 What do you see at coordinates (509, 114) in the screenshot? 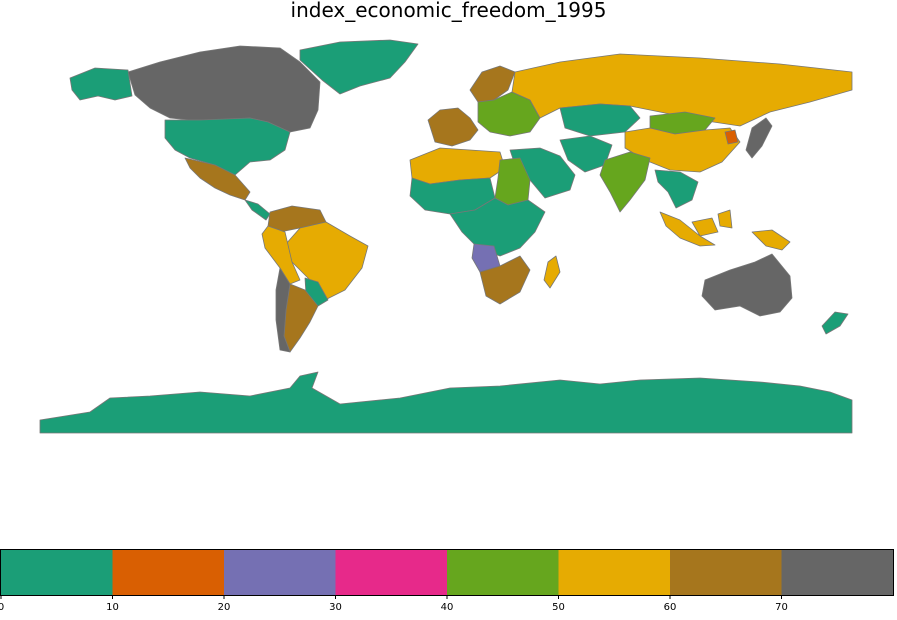
I see `region-eastern-europe` at bounding box center [509, 114].